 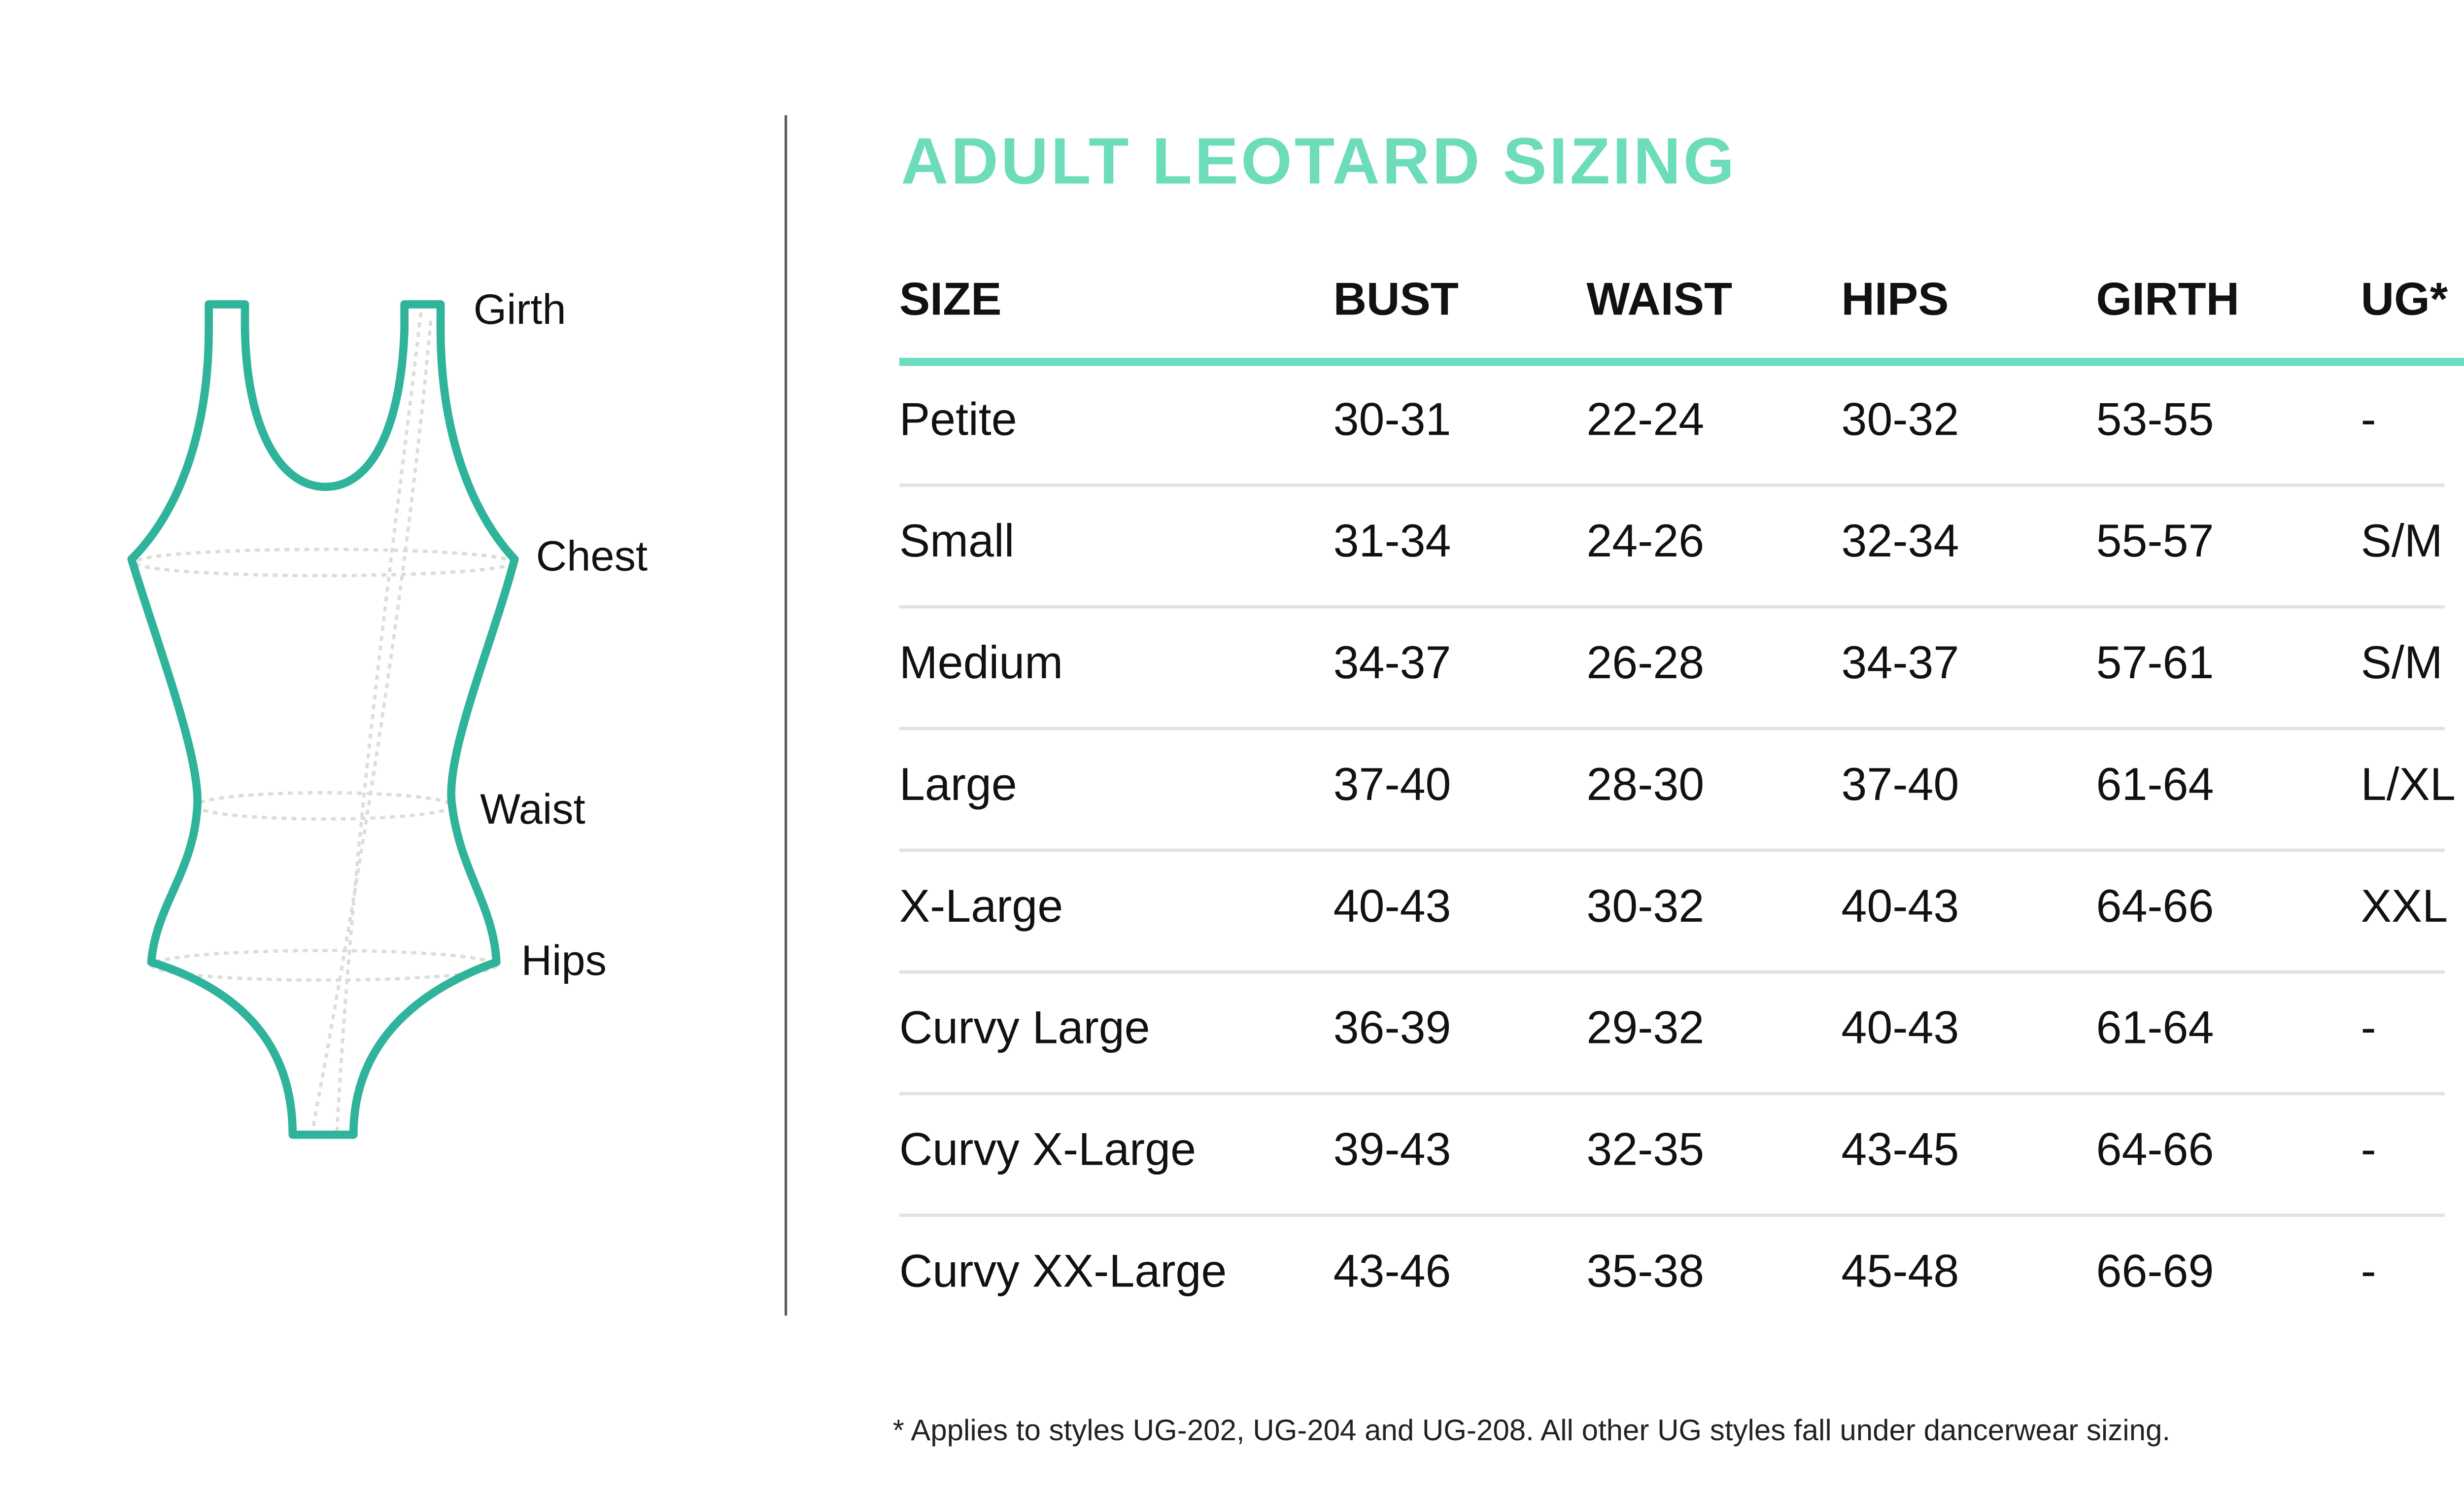 What do you see at coordinates (981, 906) in the screenshot?
I see `table-cell: X-Large` at bounding box center [981, 906].